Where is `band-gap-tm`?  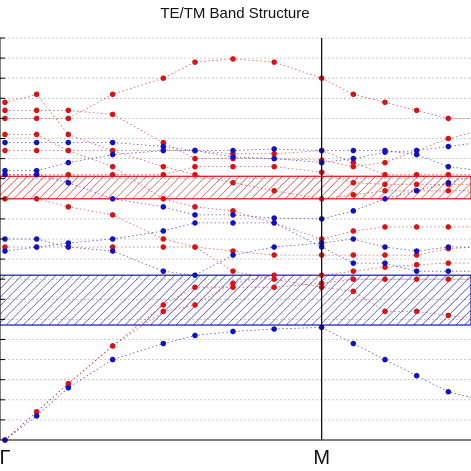
band-gap-tm is located at coordinates (235, 300).